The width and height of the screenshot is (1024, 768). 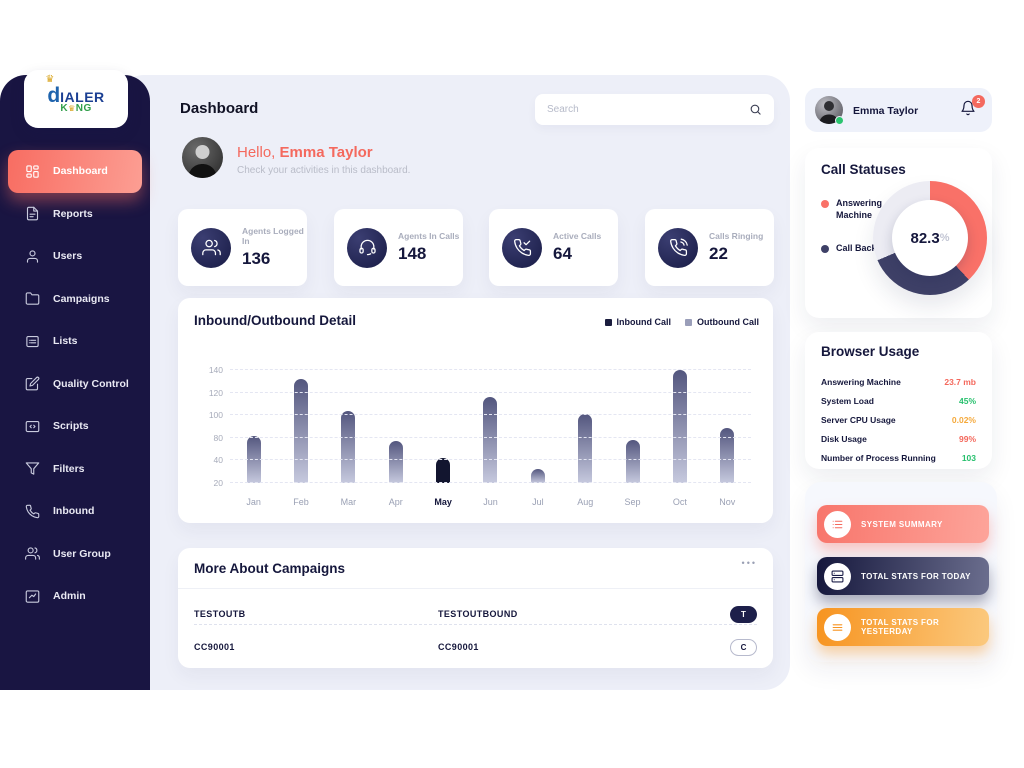 I want to click on usage-row: Answering Machine 23.7 mb, so click(x=898, y=381).